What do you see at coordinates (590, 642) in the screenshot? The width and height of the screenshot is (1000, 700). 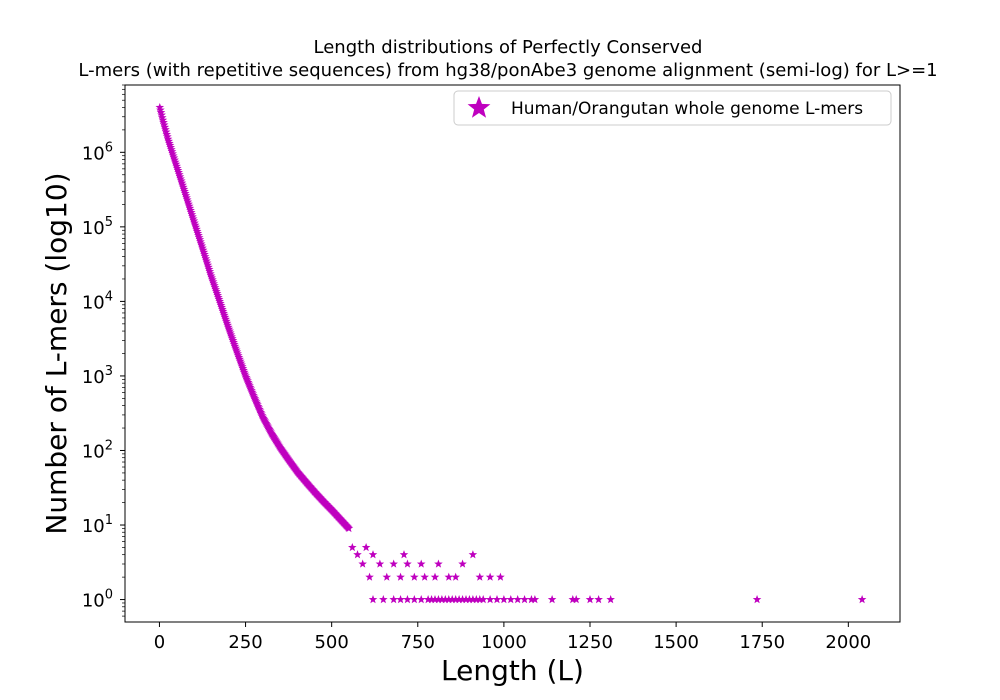 I see `x-tick-label: 1250` at bounding box center [590, 642].